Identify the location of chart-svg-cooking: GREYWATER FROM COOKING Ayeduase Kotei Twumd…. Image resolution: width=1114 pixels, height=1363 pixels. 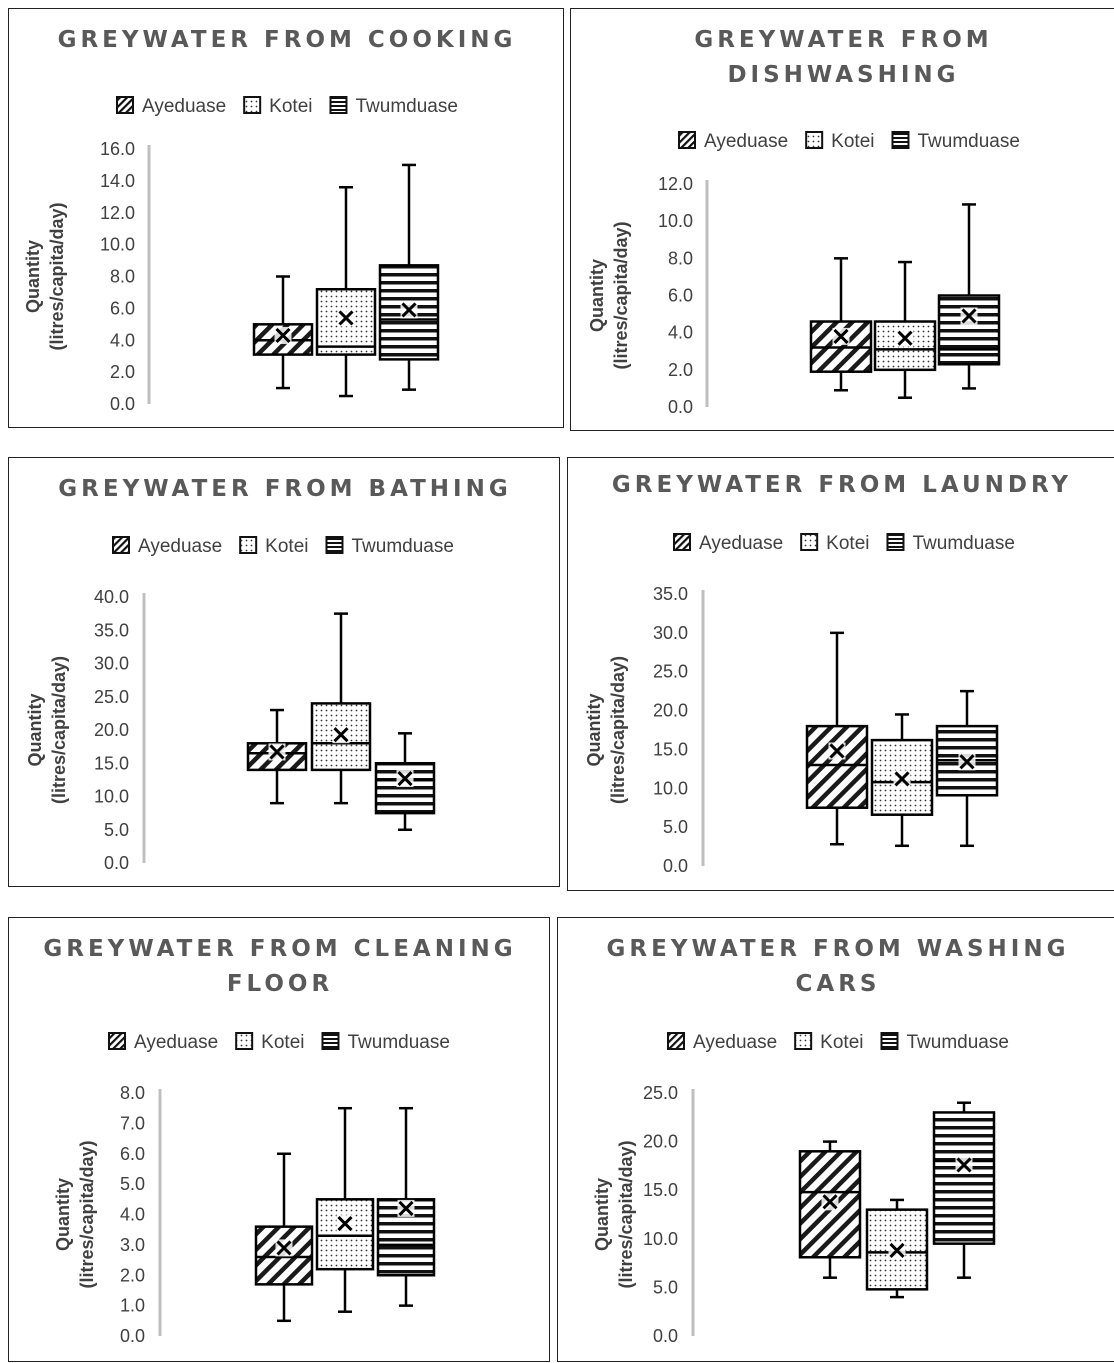
(267, 220).